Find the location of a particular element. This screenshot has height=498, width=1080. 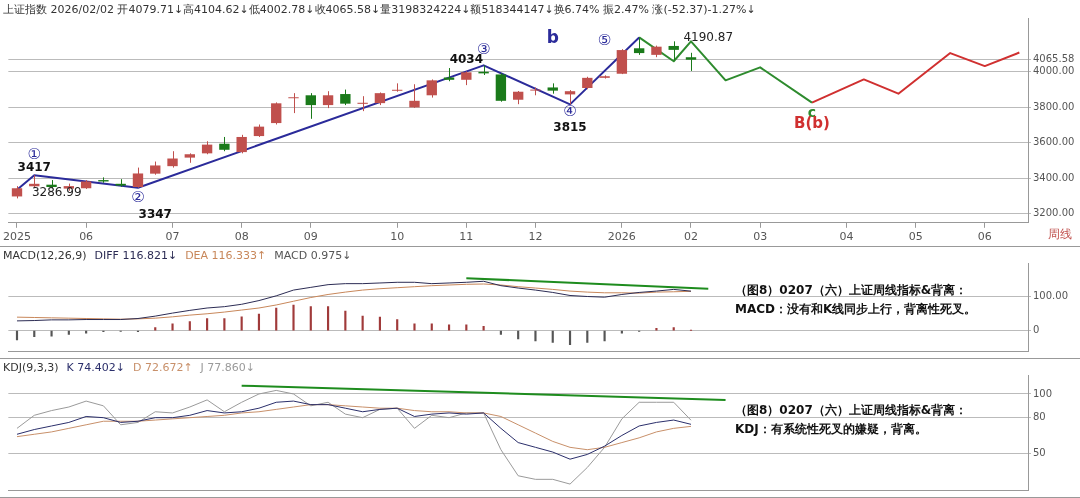

text: D 72.672↑ is located at coordinates (162, 367).